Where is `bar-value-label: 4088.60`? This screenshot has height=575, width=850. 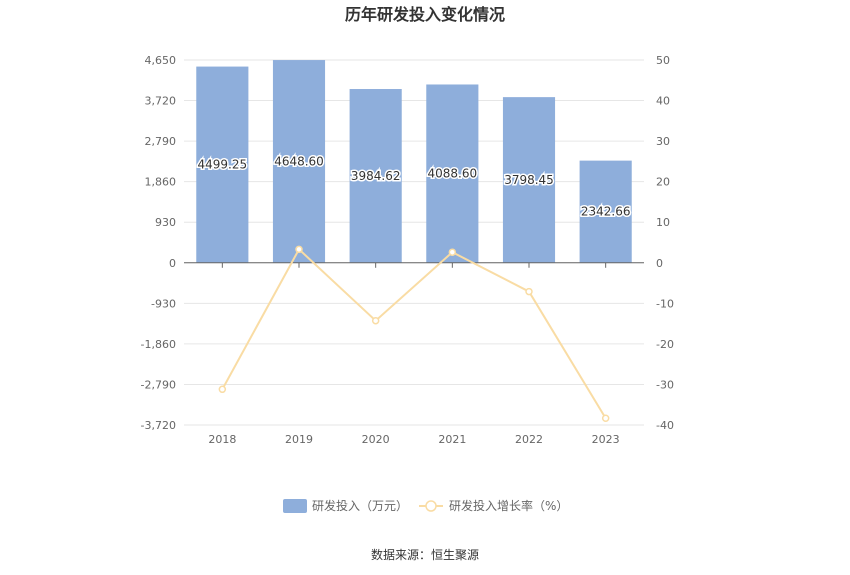
bar-value-label: 4088.60 is located at coordinates (453, 174).